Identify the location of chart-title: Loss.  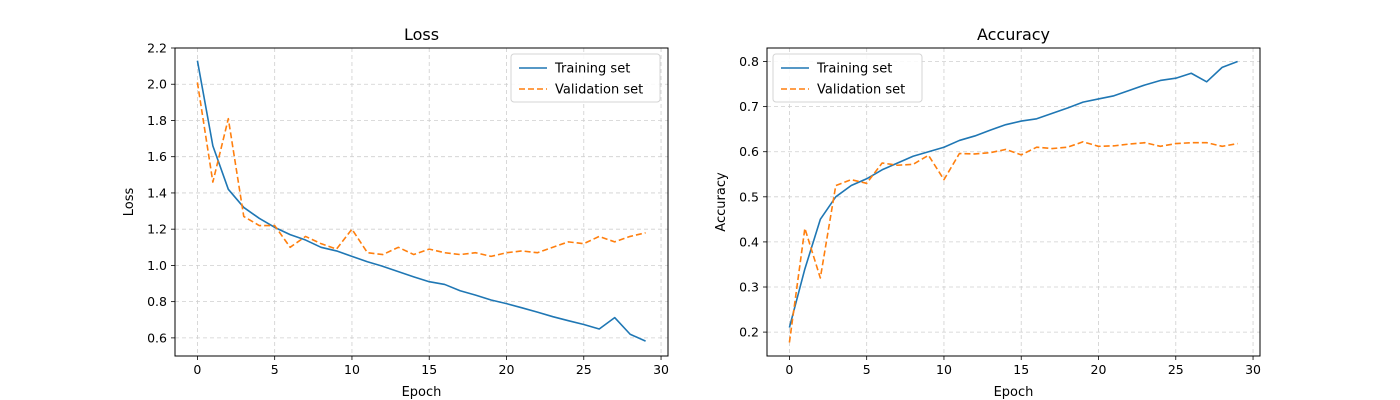
(421, 34).